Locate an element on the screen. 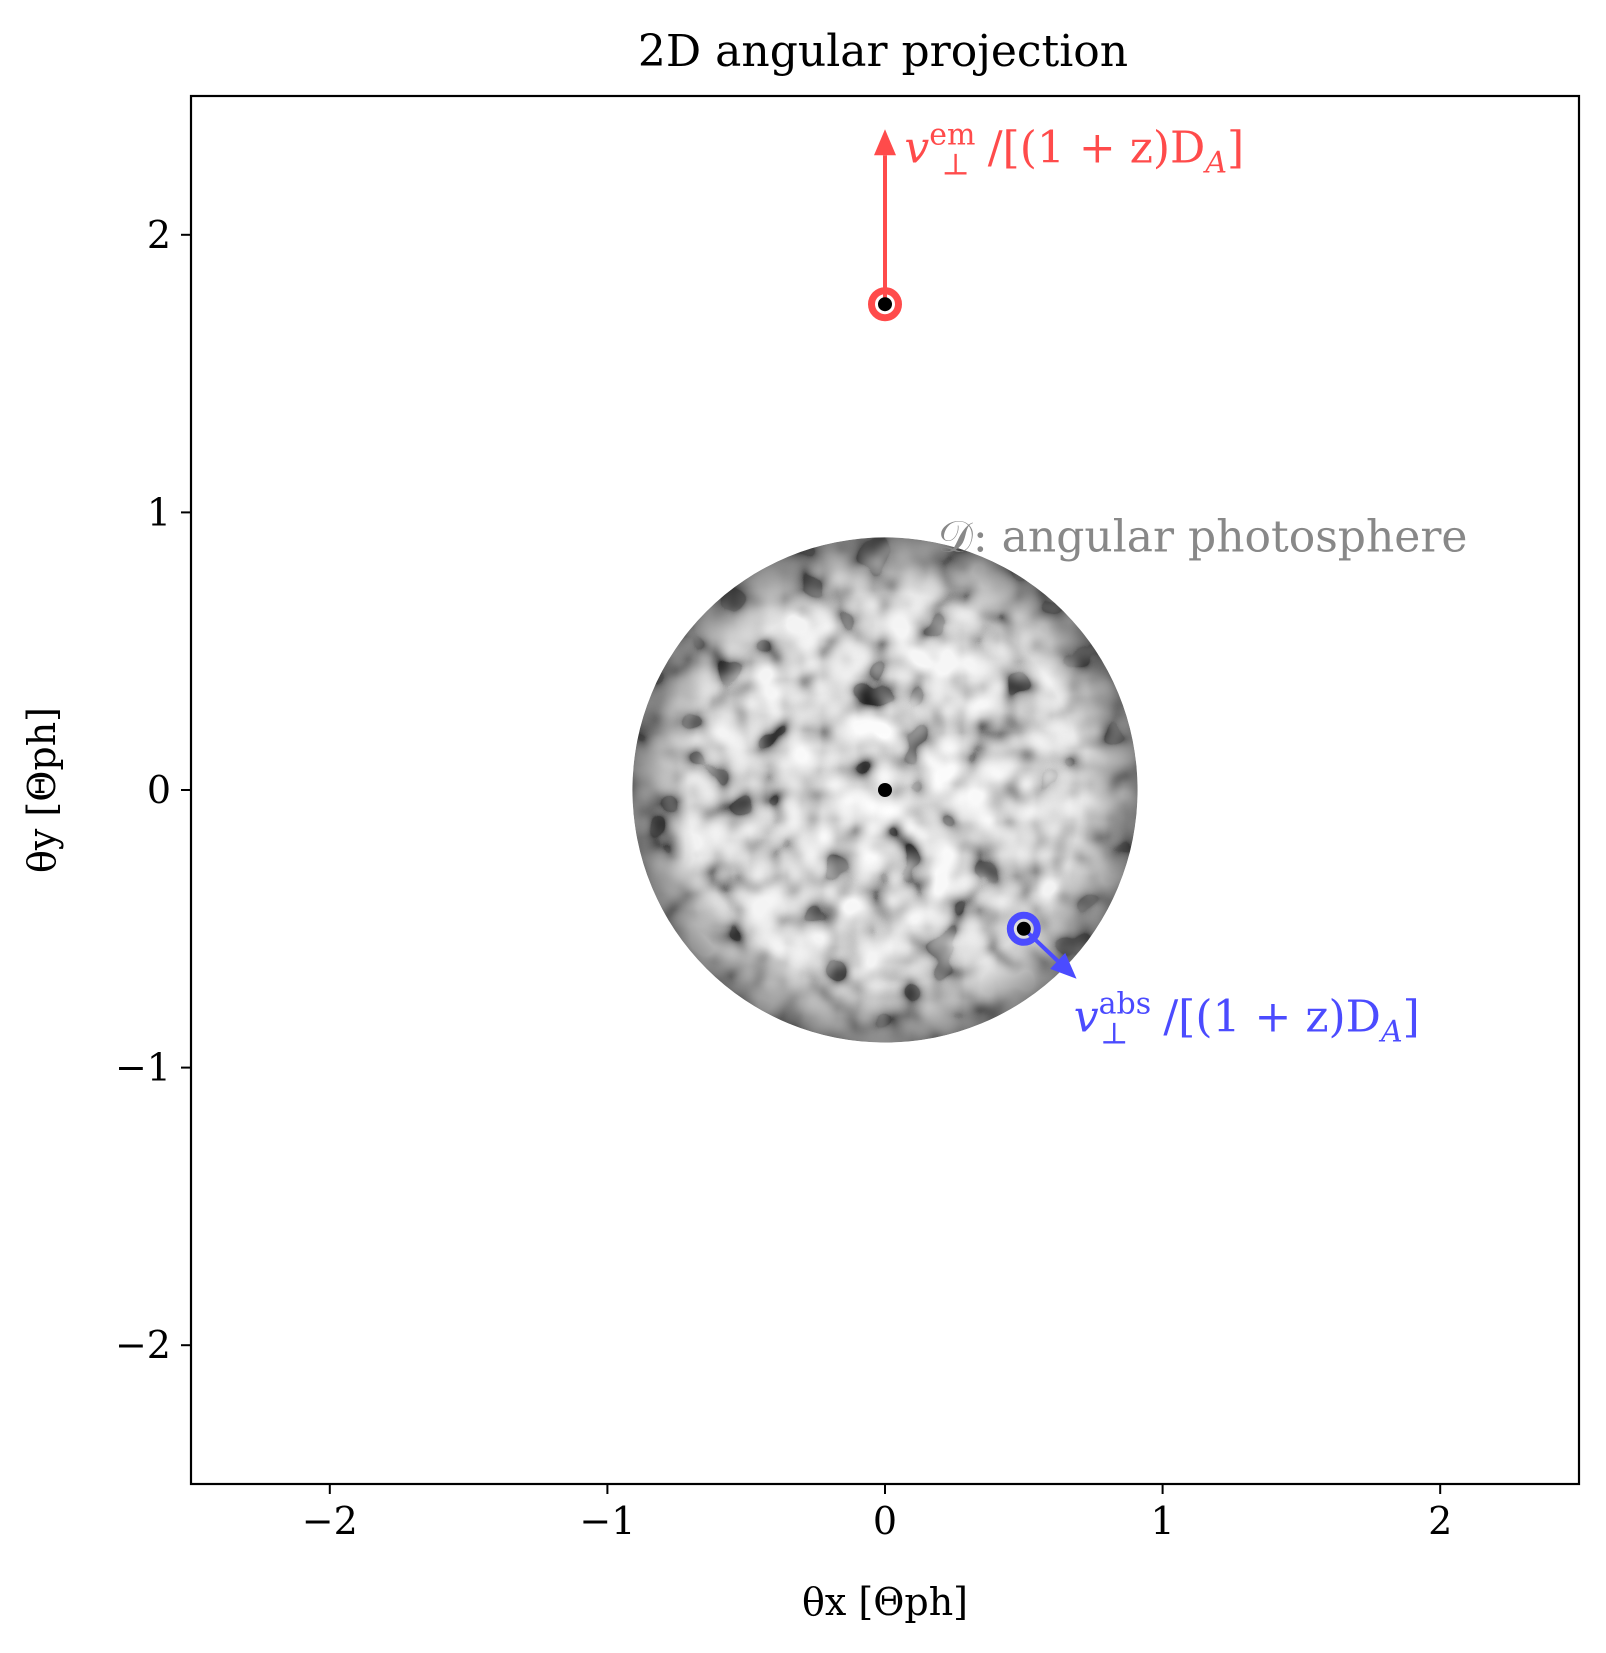 The width and height of the screenshot is (1606, 1653). arrow-head-v-em is located at coordinates (885, 142).